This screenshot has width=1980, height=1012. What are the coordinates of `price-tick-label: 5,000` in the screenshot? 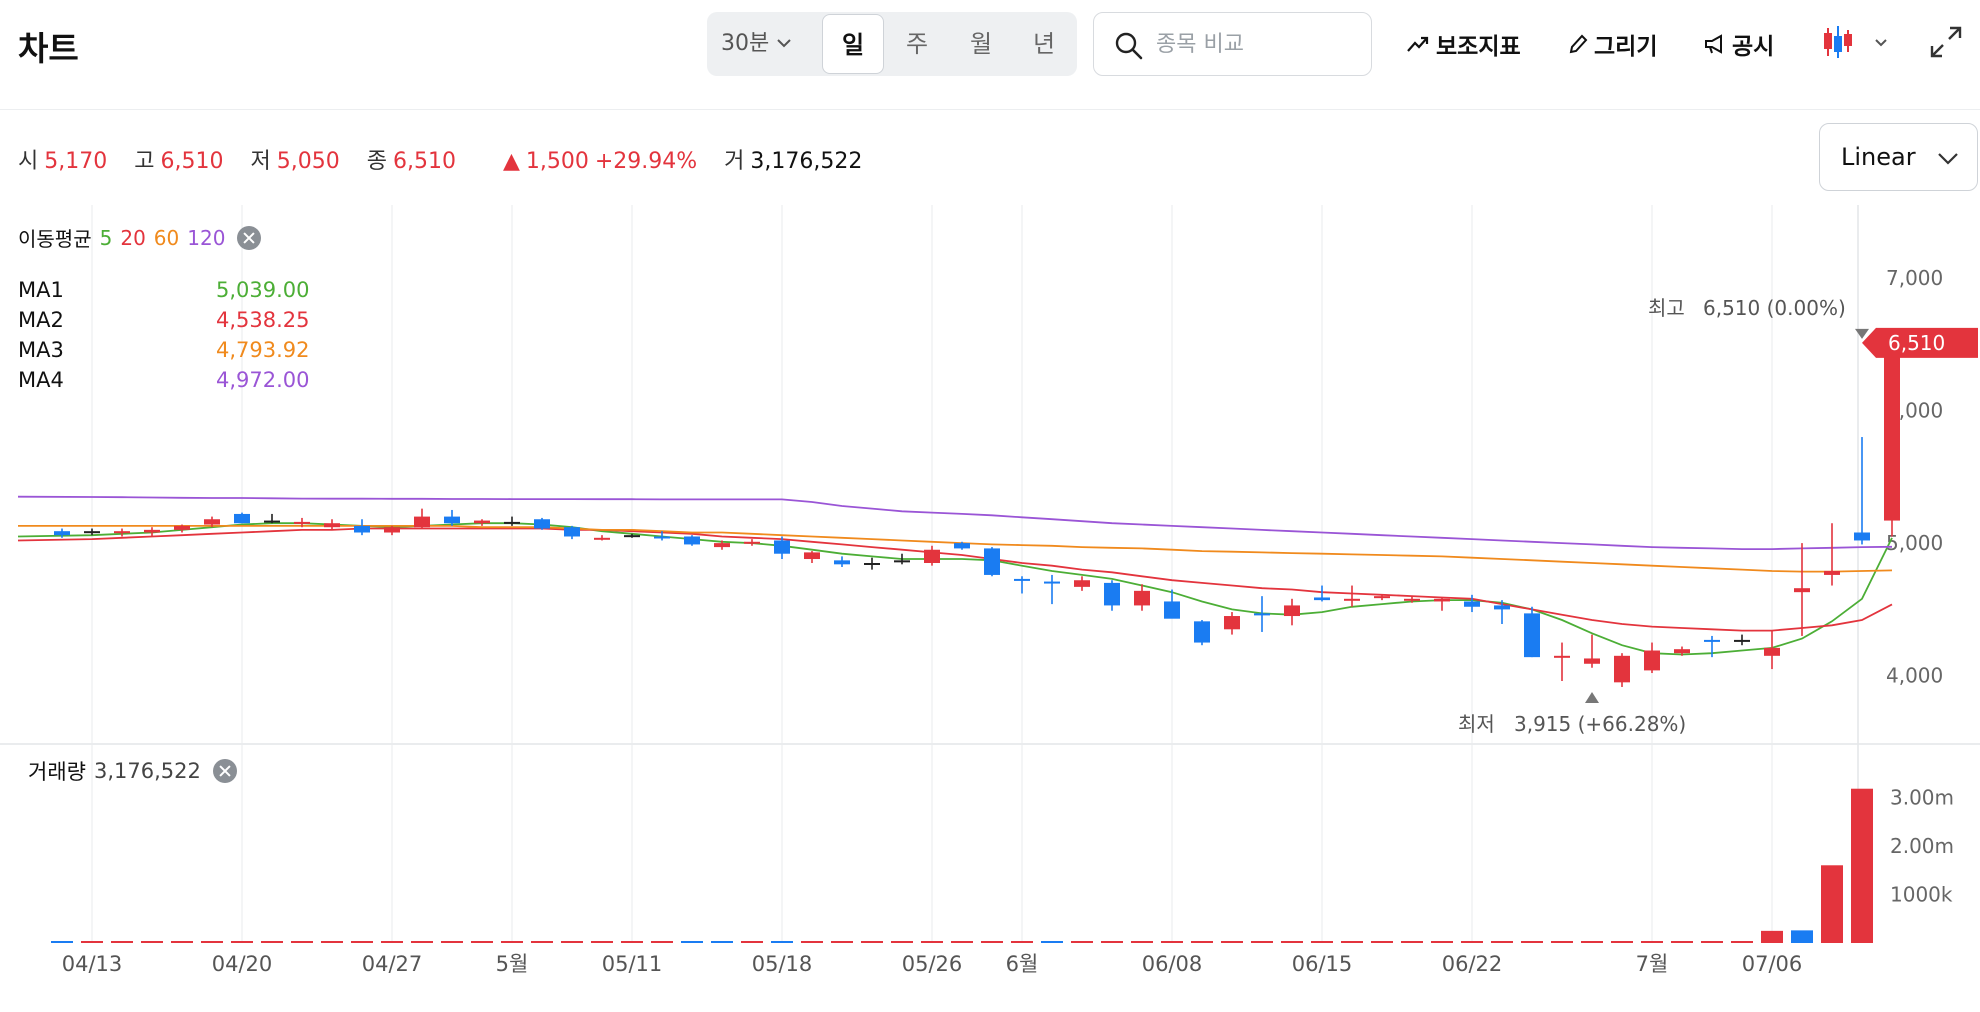 It's located at (1914, 543).